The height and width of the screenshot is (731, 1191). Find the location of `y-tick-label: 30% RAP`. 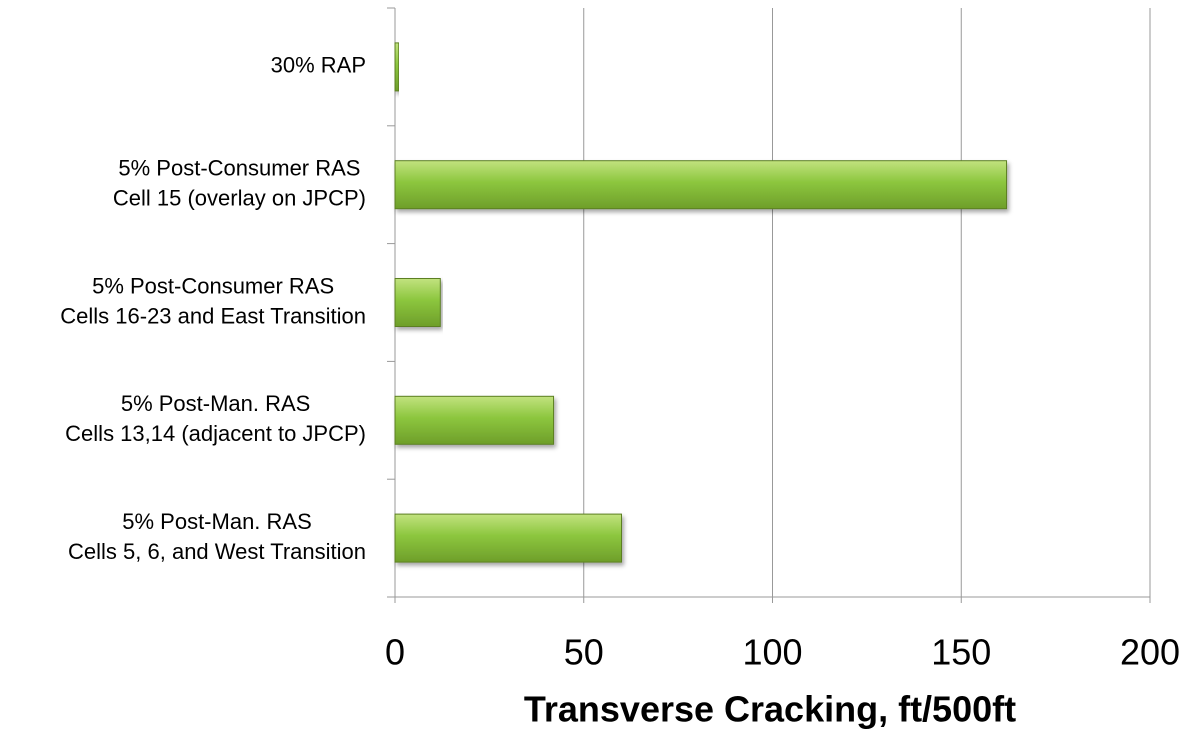

y-tick-label: 30% RAP is located at coordinates (318, 65).